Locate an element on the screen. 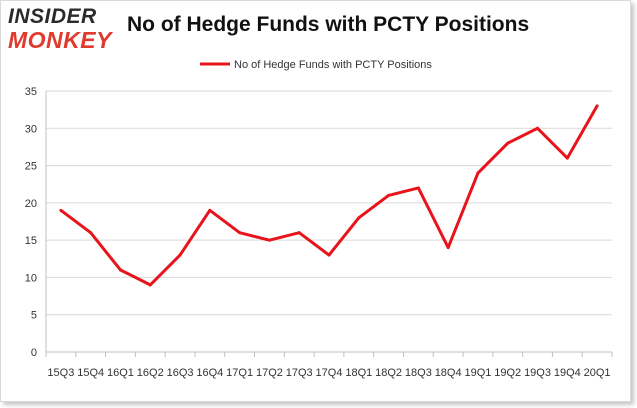 Image resolution: width=637 pixels, height=408 pixels. x-tick-label: 18Q3 is located at coordinates (418, 373).